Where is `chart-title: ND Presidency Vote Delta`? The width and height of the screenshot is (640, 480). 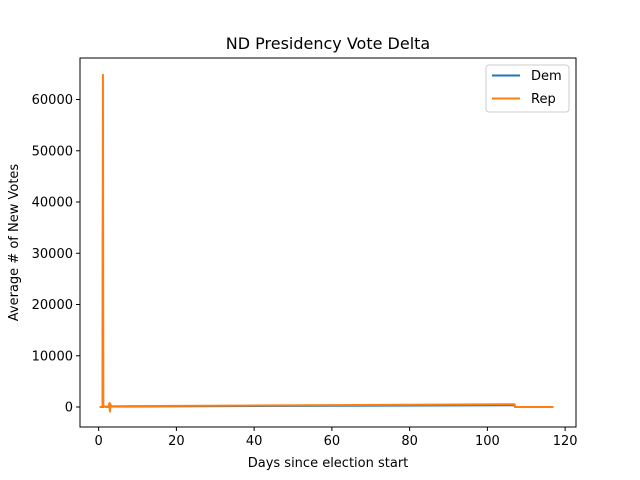
chart-title: ND Presidency Vote Delta is located at coordinates (328, 43).